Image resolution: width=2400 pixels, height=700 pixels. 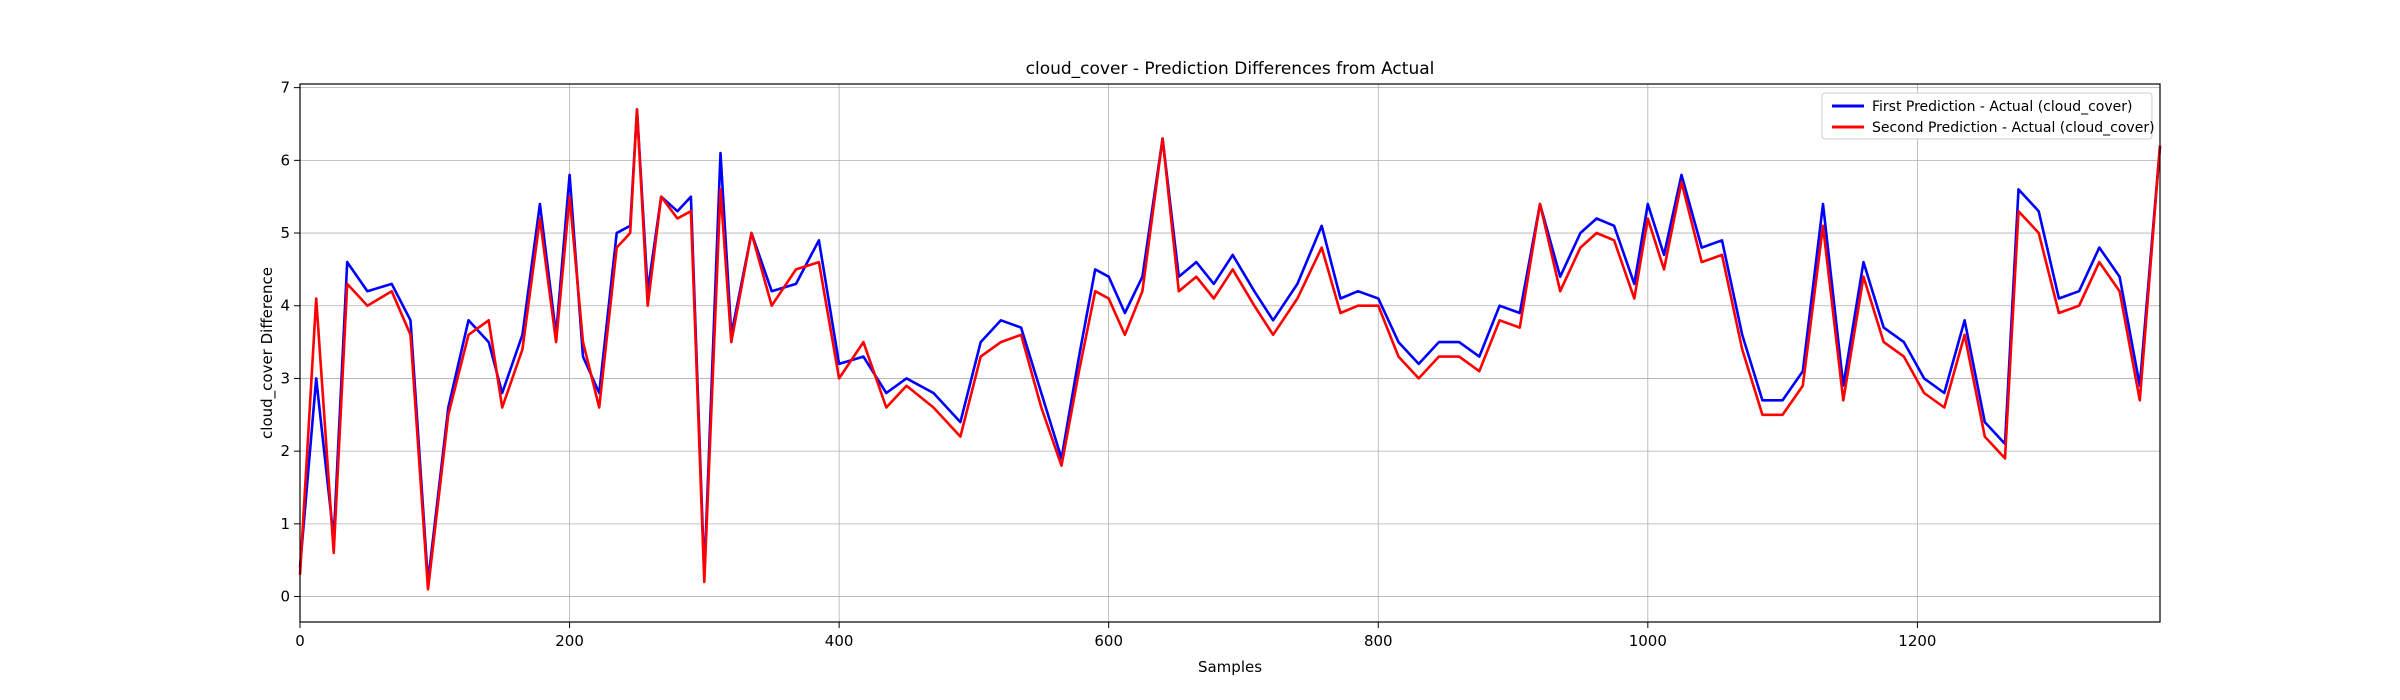 I want to click on x-tick-label: 0, so click(x=300, y=641).